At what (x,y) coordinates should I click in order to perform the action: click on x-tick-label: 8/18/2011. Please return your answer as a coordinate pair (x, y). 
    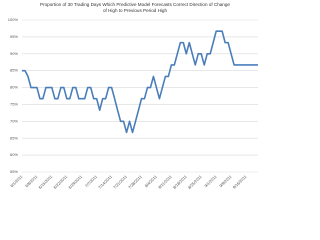
    Looking at the image, I should click on (180, 181).